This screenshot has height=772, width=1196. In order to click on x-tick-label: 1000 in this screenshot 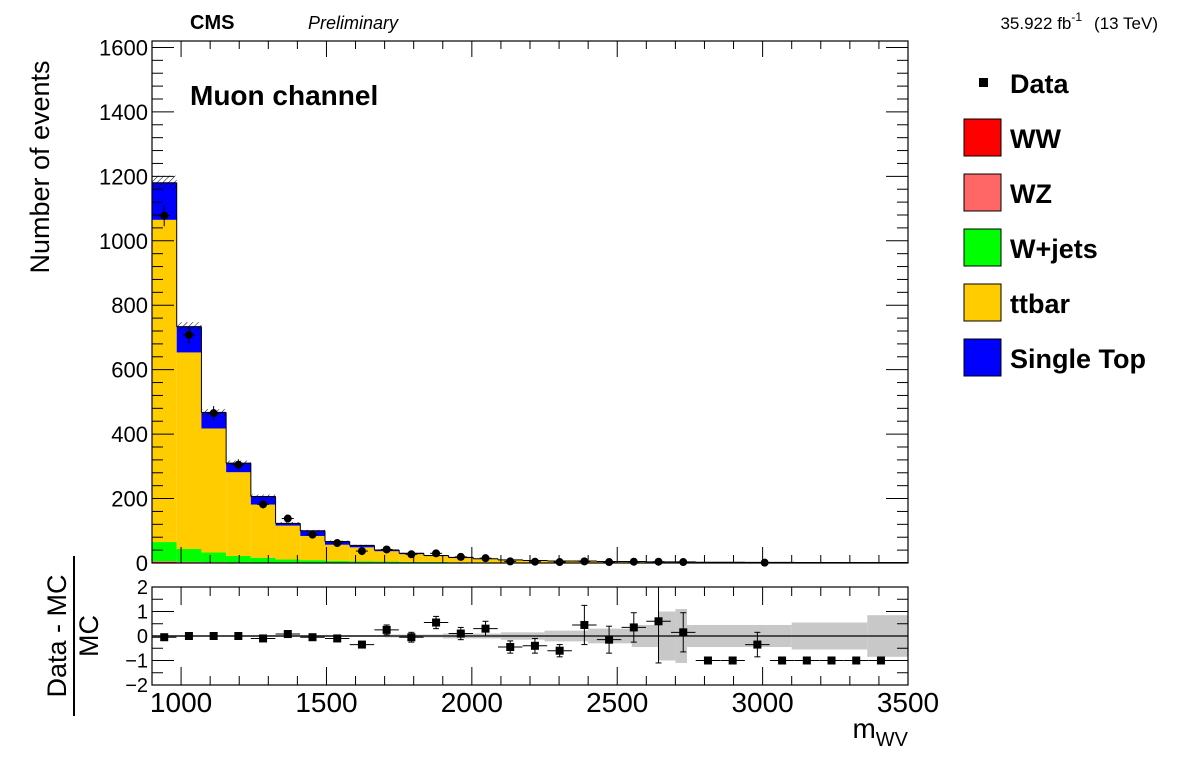, I will do `click(181, 702)`.